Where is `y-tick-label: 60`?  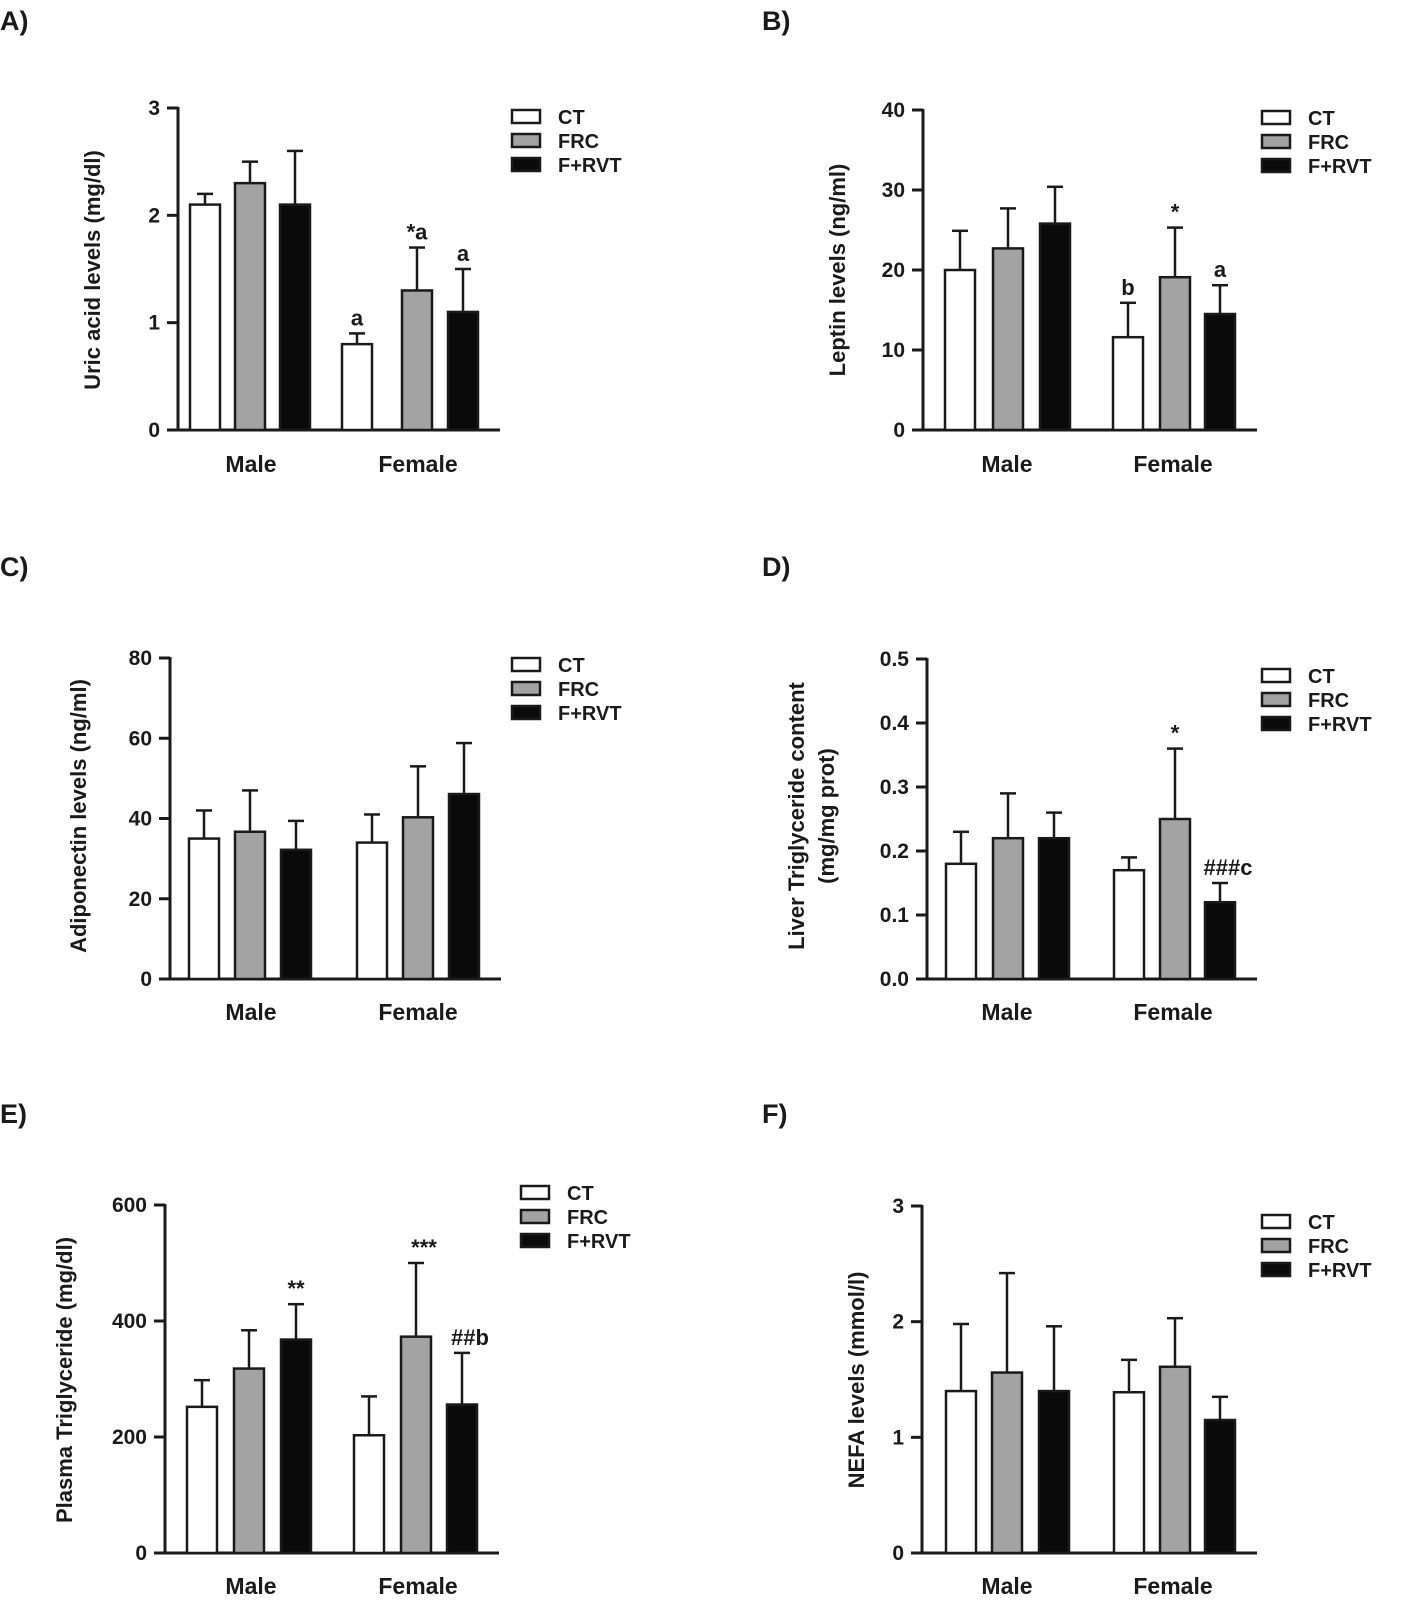
y-tick-label: 60 is located at coordinates (140, 738).